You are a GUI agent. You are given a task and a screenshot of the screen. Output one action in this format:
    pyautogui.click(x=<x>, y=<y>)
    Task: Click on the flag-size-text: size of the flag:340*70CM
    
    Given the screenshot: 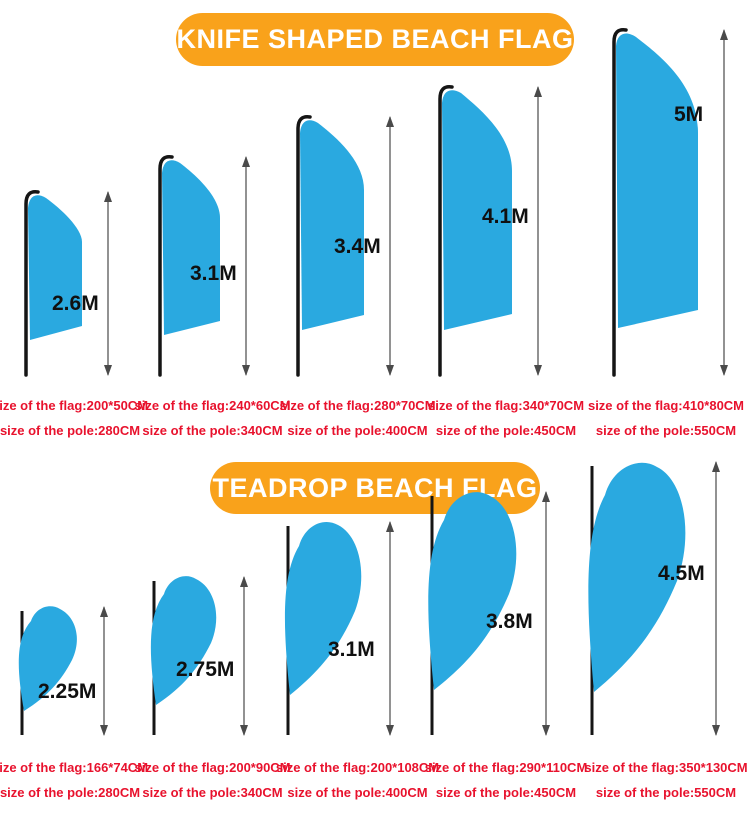 What is the action you would take?
    pyautogui.click(x=506, y=405)
    